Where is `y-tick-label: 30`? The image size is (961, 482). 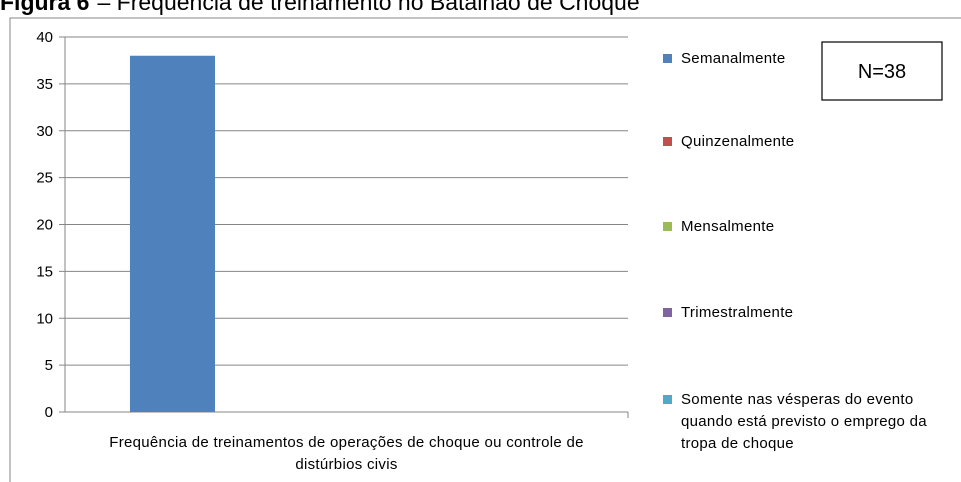
y-tick-label: 30 is located at coordinates (44, 131).